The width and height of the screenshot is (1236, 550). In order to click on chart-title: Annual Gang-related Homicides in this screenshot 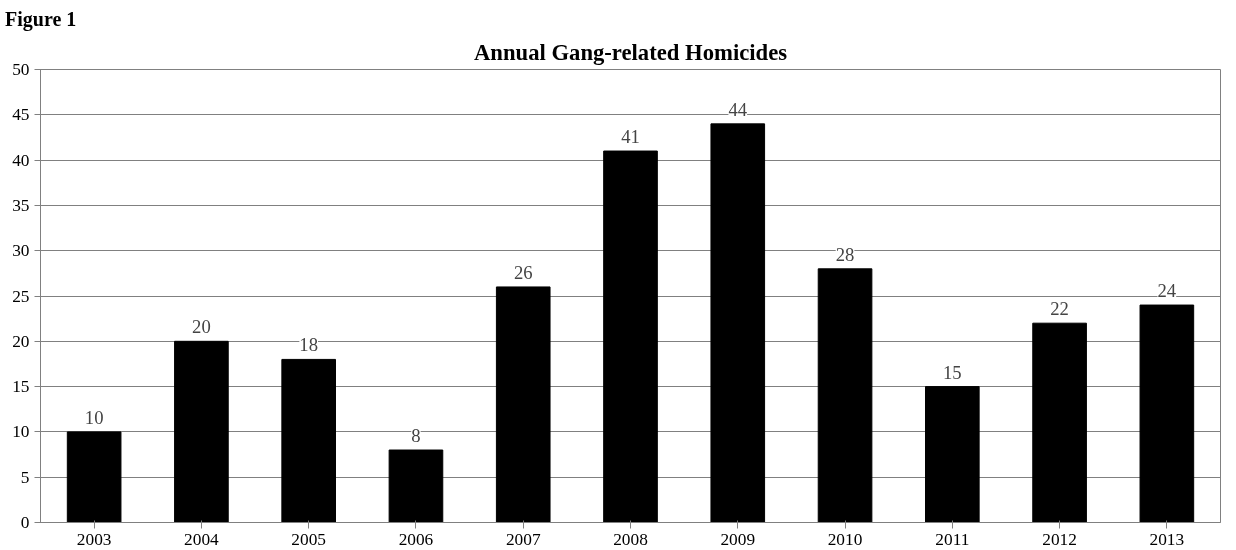, I will do `click(631, 52)`.